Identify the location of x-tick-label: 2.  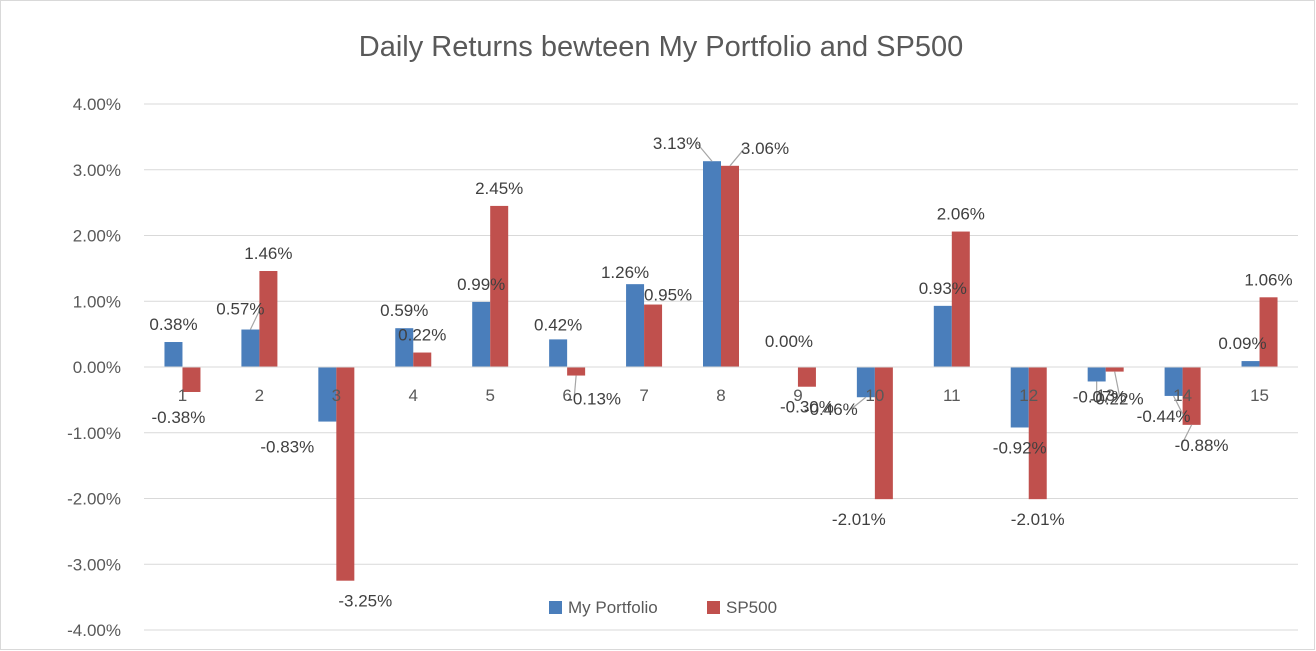
(259, 395).